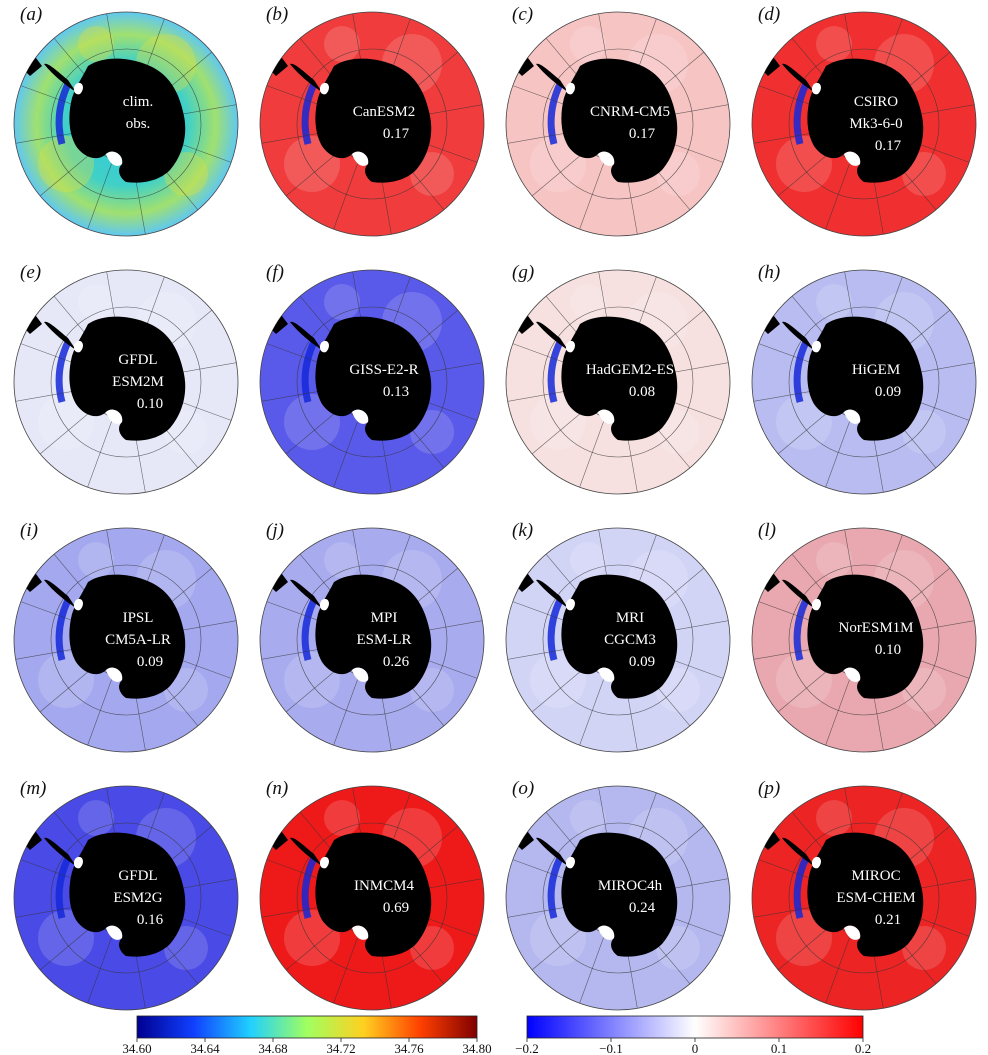  Describe the element at coordinates (31, 14) in the screenshot. I see `panel-letter: (a)` at that location.